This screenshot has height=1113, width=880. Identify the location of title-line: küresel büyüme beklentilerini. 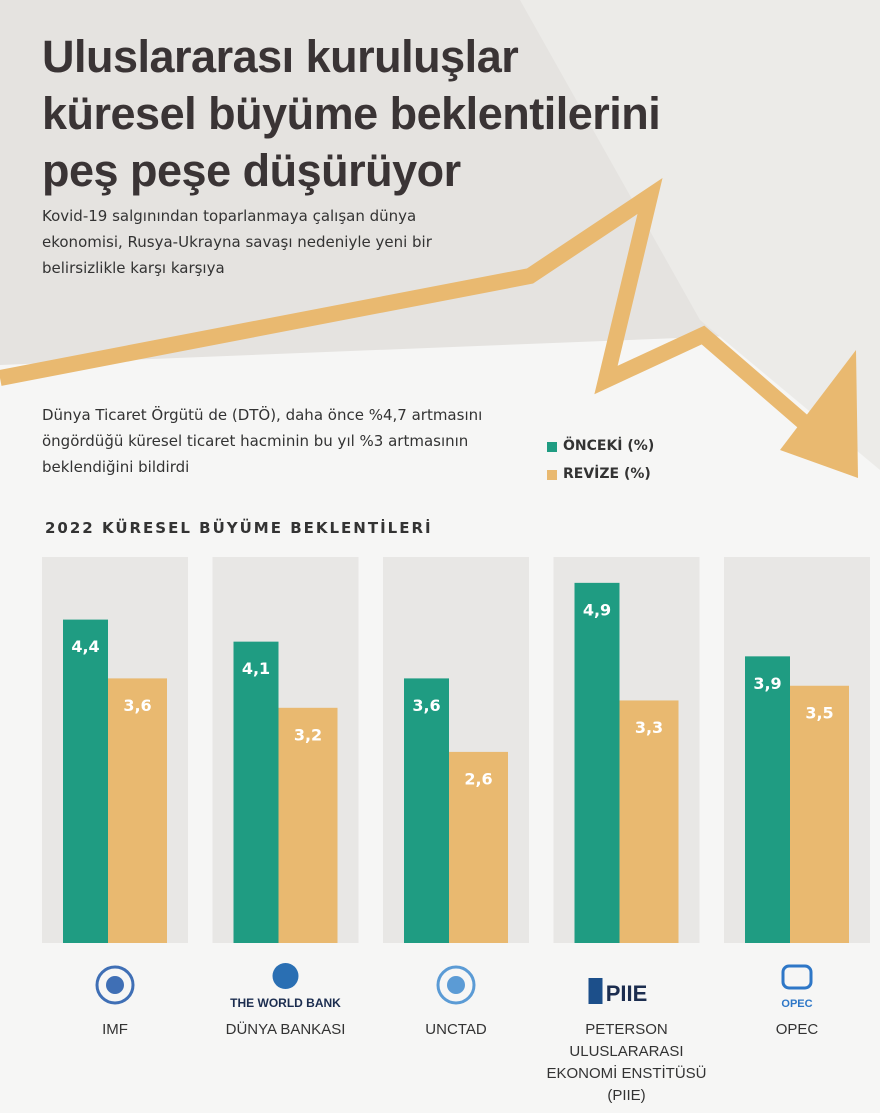
(351, 113).